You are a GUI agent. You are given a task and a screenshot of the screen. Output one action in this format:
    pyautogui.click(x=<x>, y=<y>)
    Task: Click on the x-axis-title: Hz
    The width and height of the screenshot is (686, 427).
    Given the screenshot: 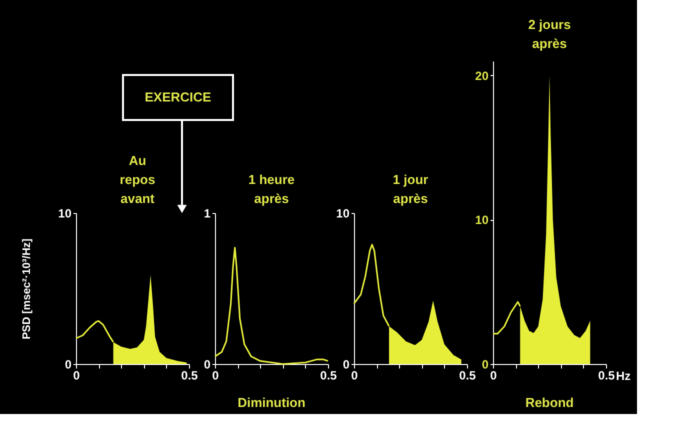 What is the action you would take?
    pyautogui.click(x=623, y=376)
    